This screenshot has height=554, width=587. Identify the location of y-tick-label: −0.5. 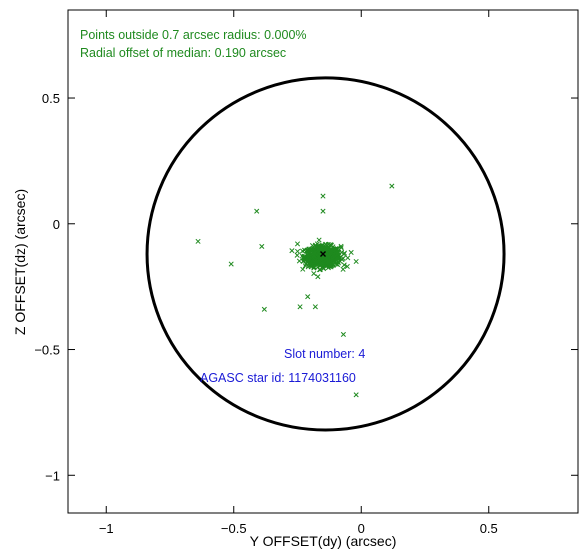
(47, 350).